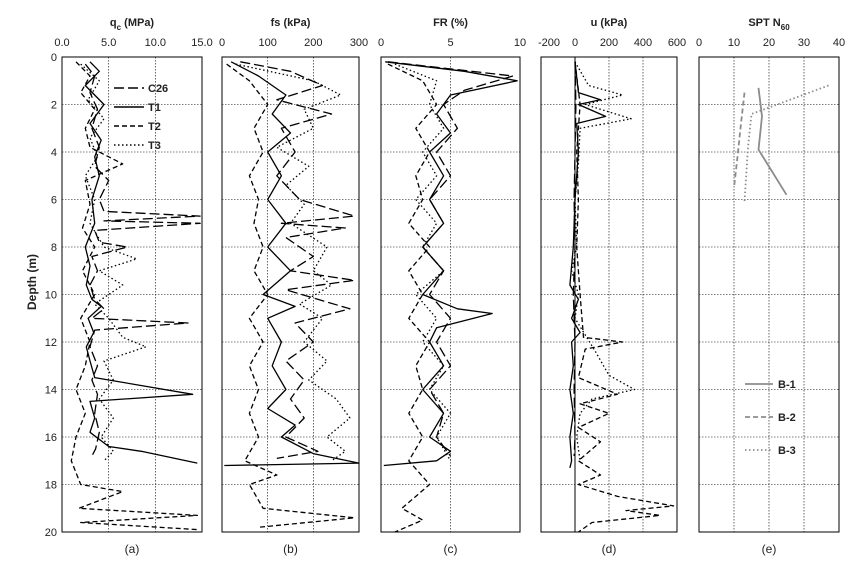 This screenshot has width=860, height=577. What do you see at coordinates (804, 43) in the screenshot?
I see `x-tick-label: 30` at bounding box center [804, 43].